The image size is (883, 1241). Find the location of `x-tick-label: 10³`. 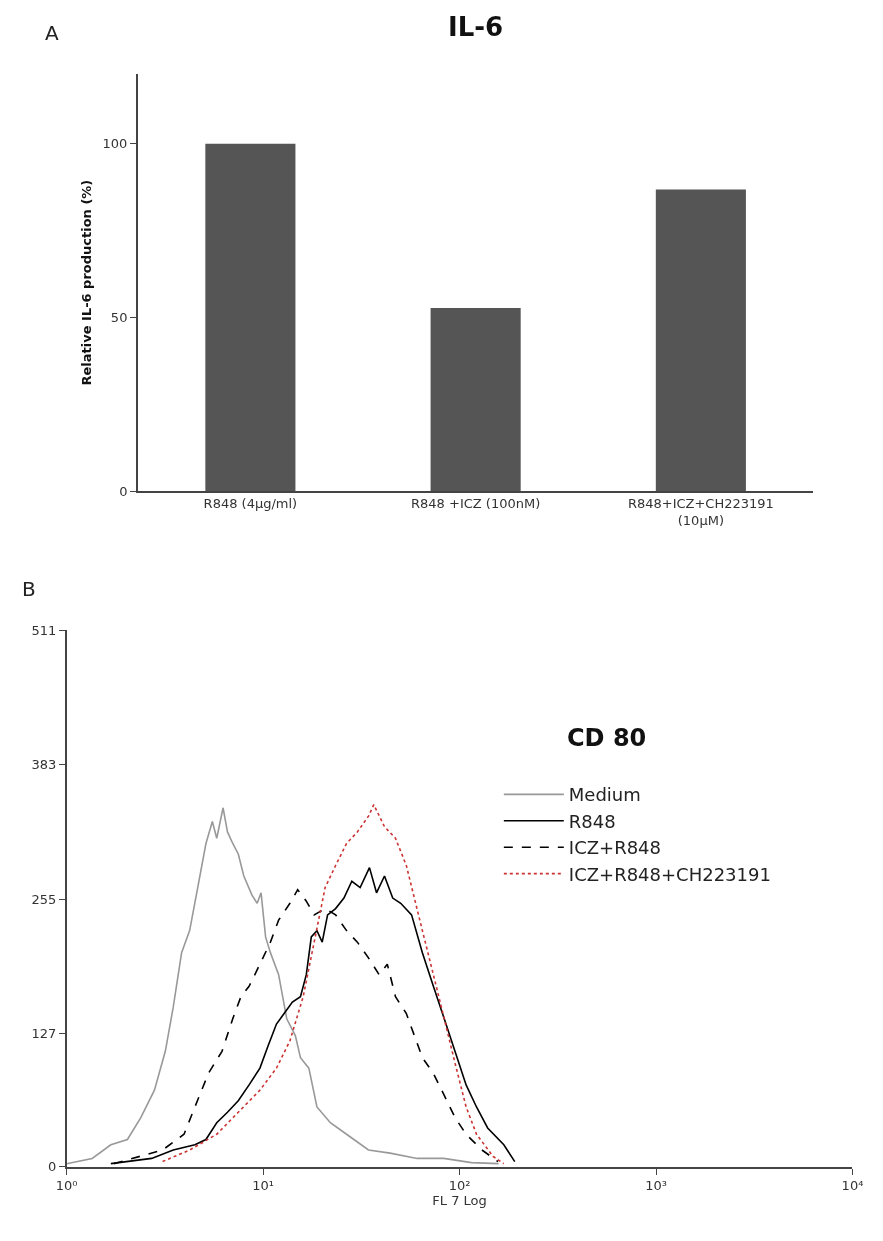

x-tick-label: 10³ is located at coordinates (656, 1186).